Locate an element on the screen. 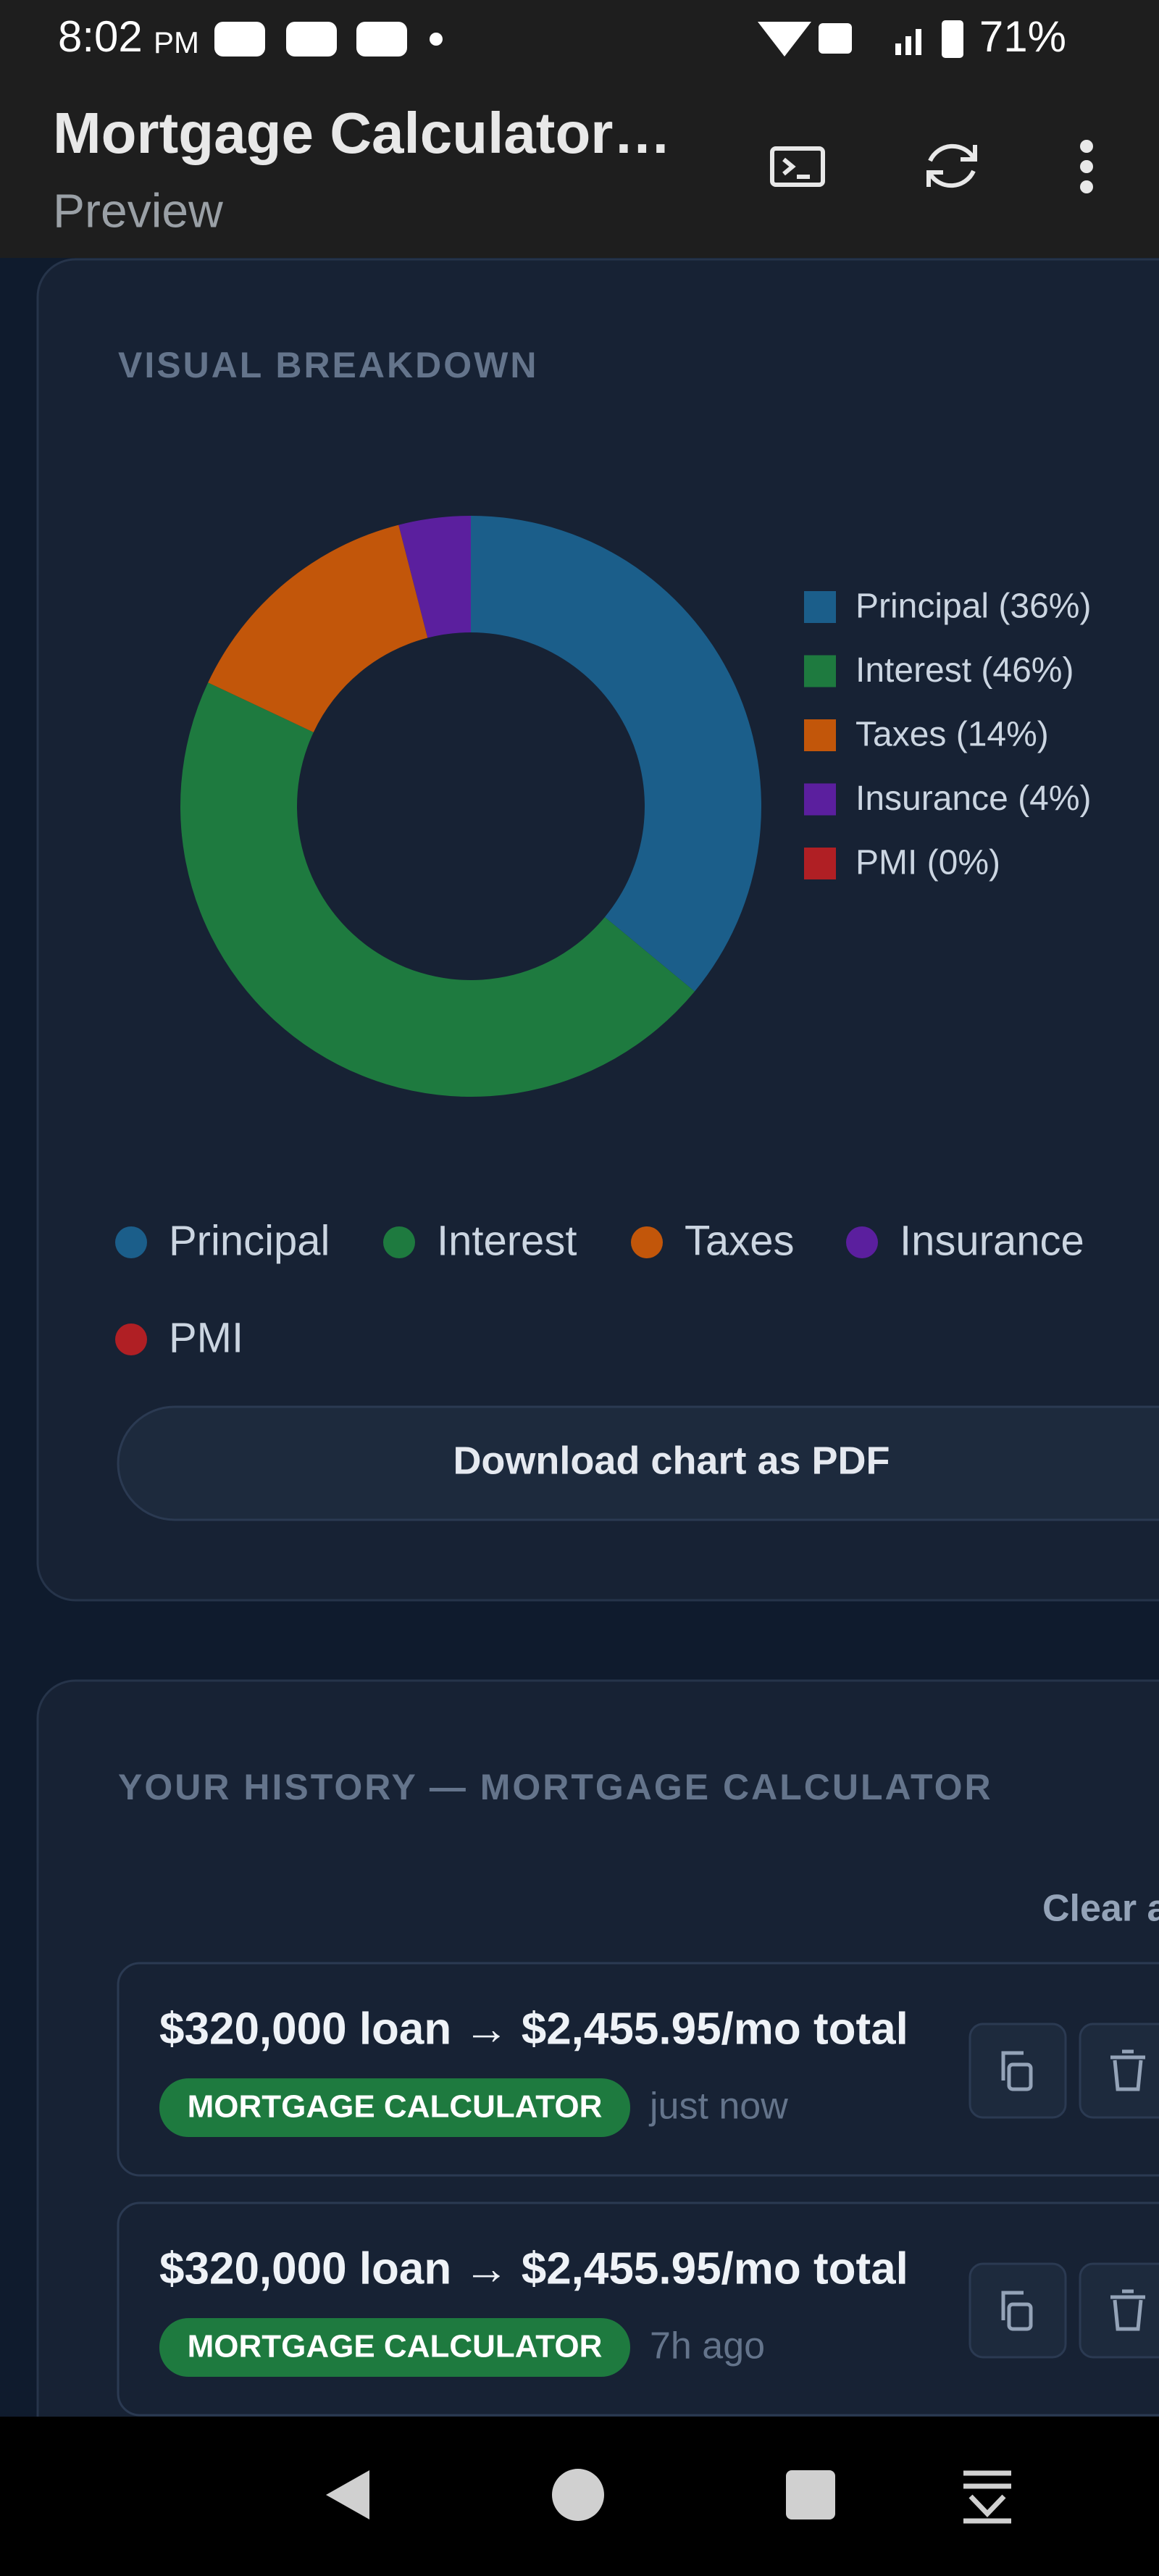 The image size is (1159, 2576). section-heading: VISUAL BREAKDOWN is located at coordinates (328, 365).